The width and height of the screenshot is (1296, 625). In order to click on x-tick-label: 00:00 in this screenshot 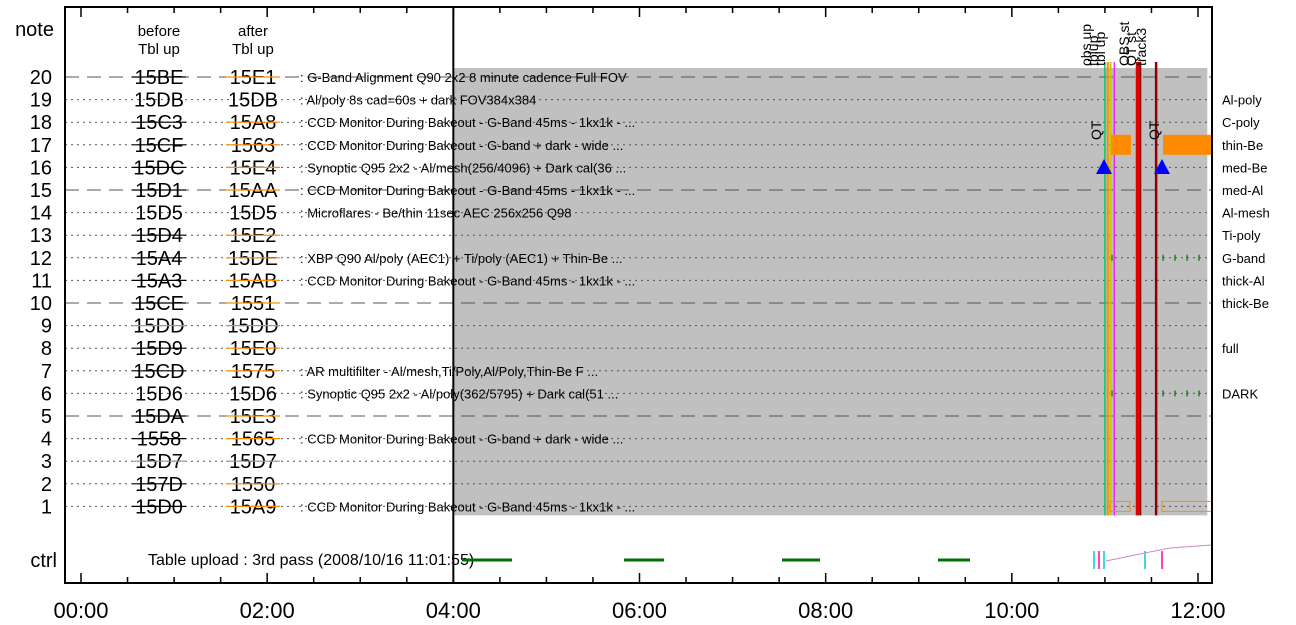, I will do `click(80, 610)`.